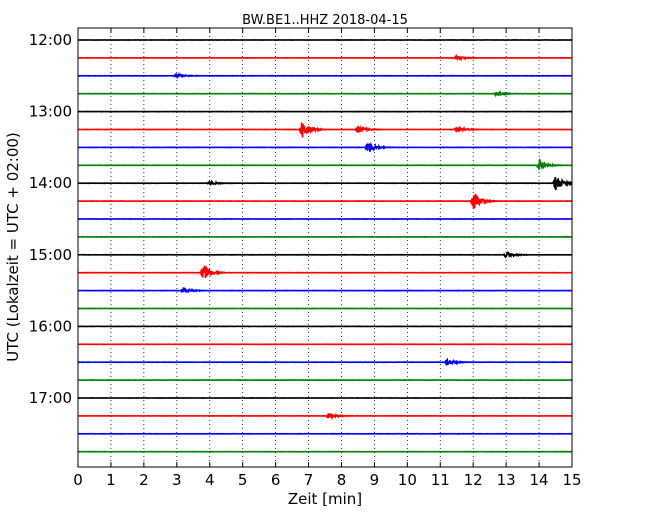 The height and width of the screenshot is (520, 650). I want to click on x-tick-label: 3, so click(177, 480).